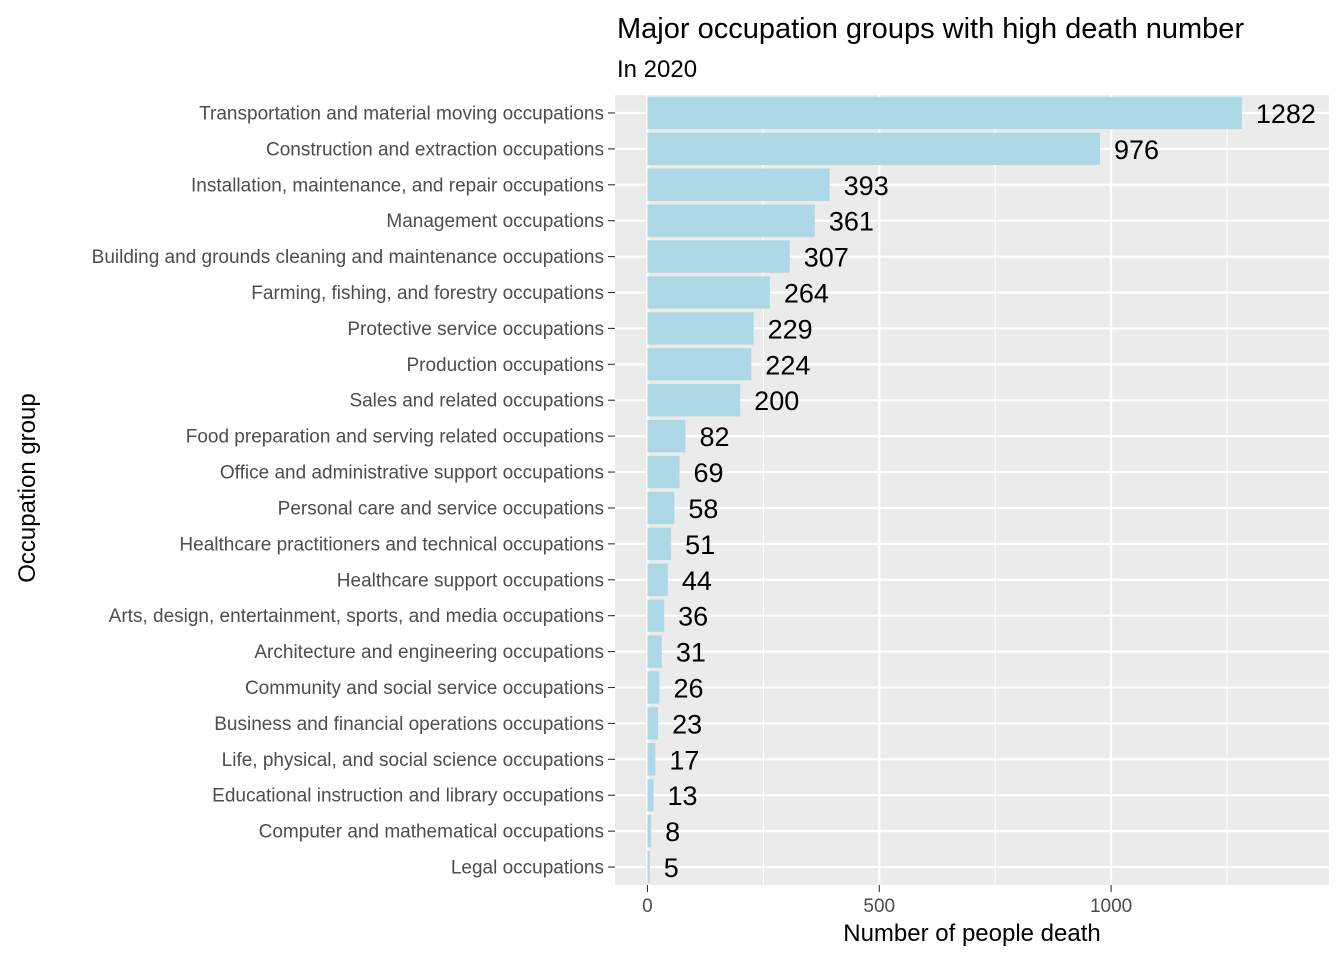 This screenshot has height=960, width=1344. What do you see at coordinates (879, 906) in the screenshot?
I see `x-tick-label: 500` at bounding box center [879, 906].